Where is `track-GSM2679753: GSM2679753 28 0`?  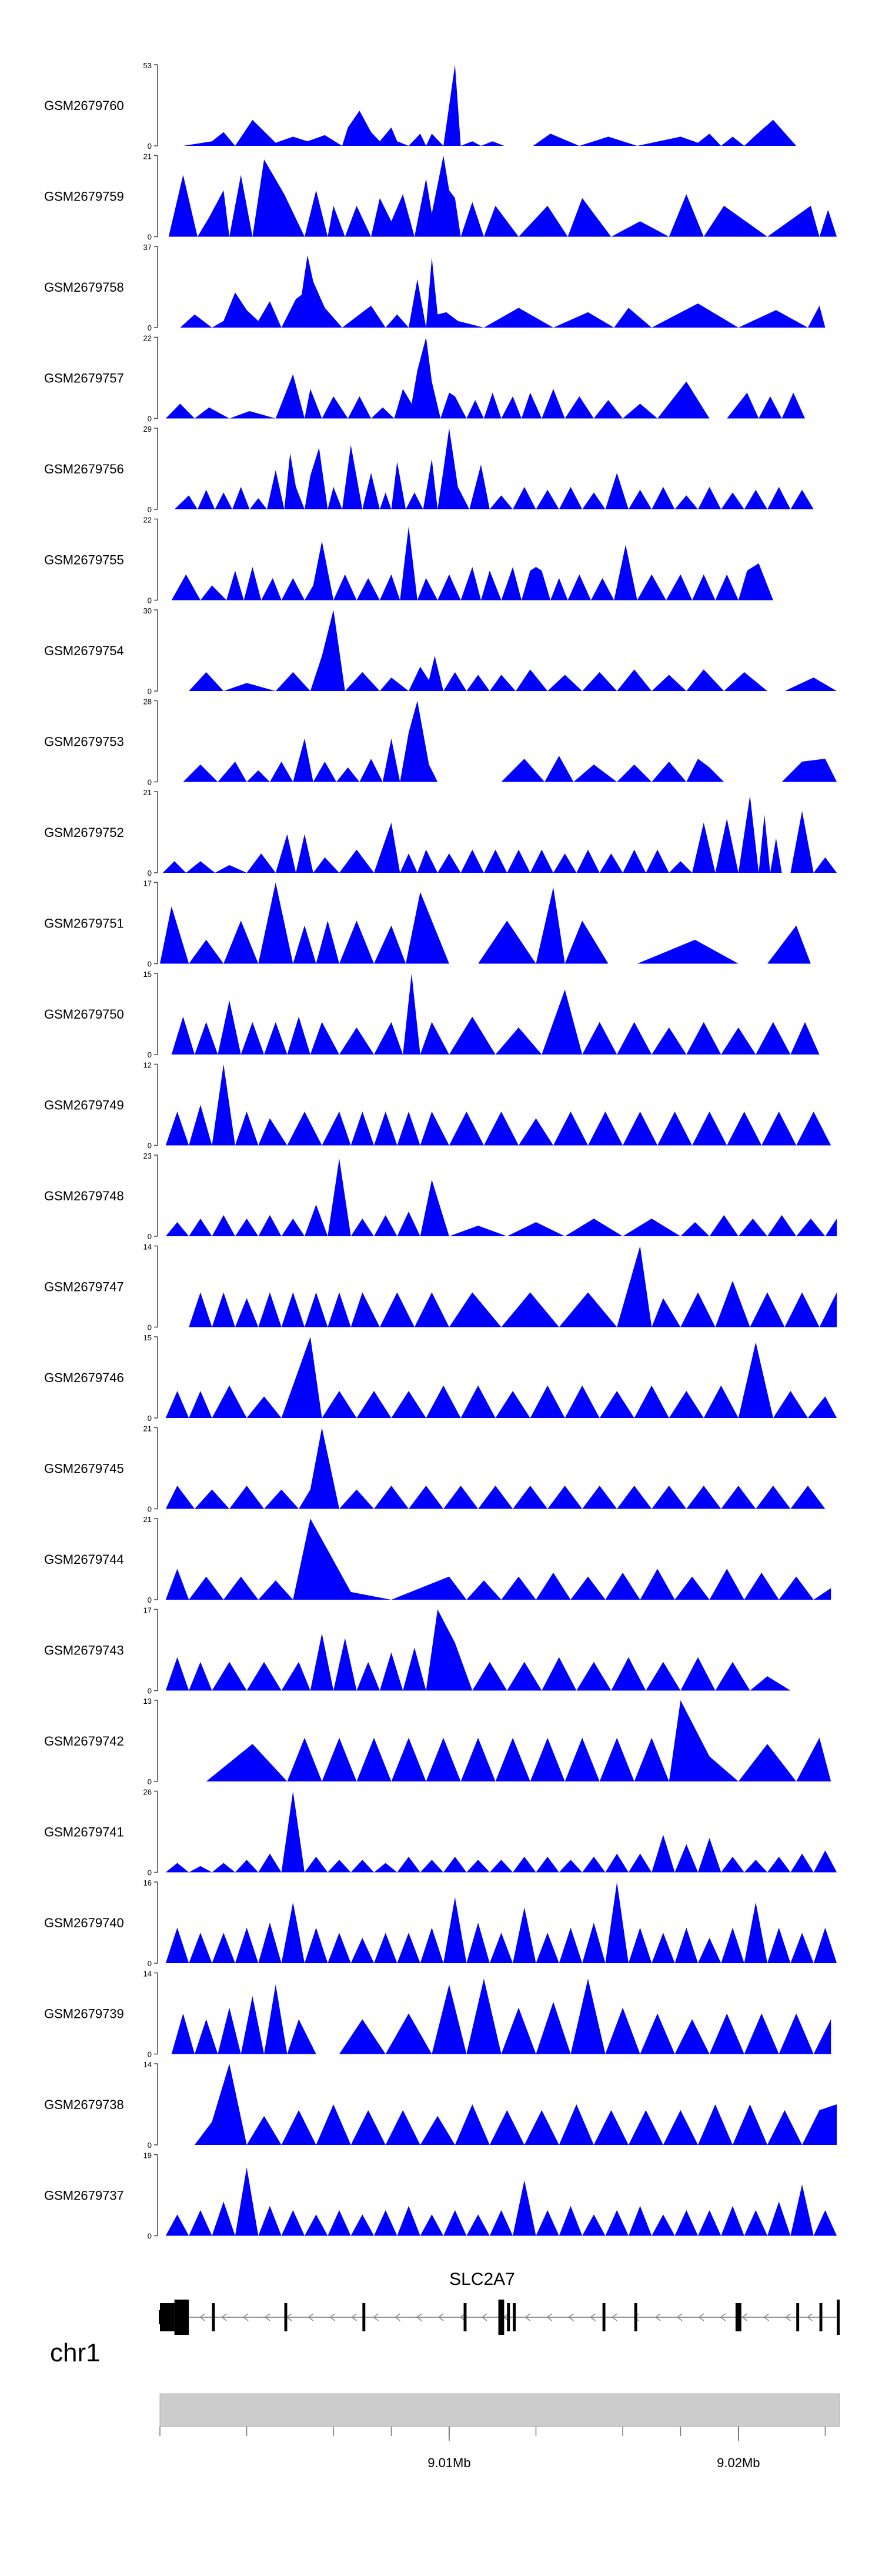 track-GSM2679753: GSM2679753 28 0 is located at coordinates (440, 742).